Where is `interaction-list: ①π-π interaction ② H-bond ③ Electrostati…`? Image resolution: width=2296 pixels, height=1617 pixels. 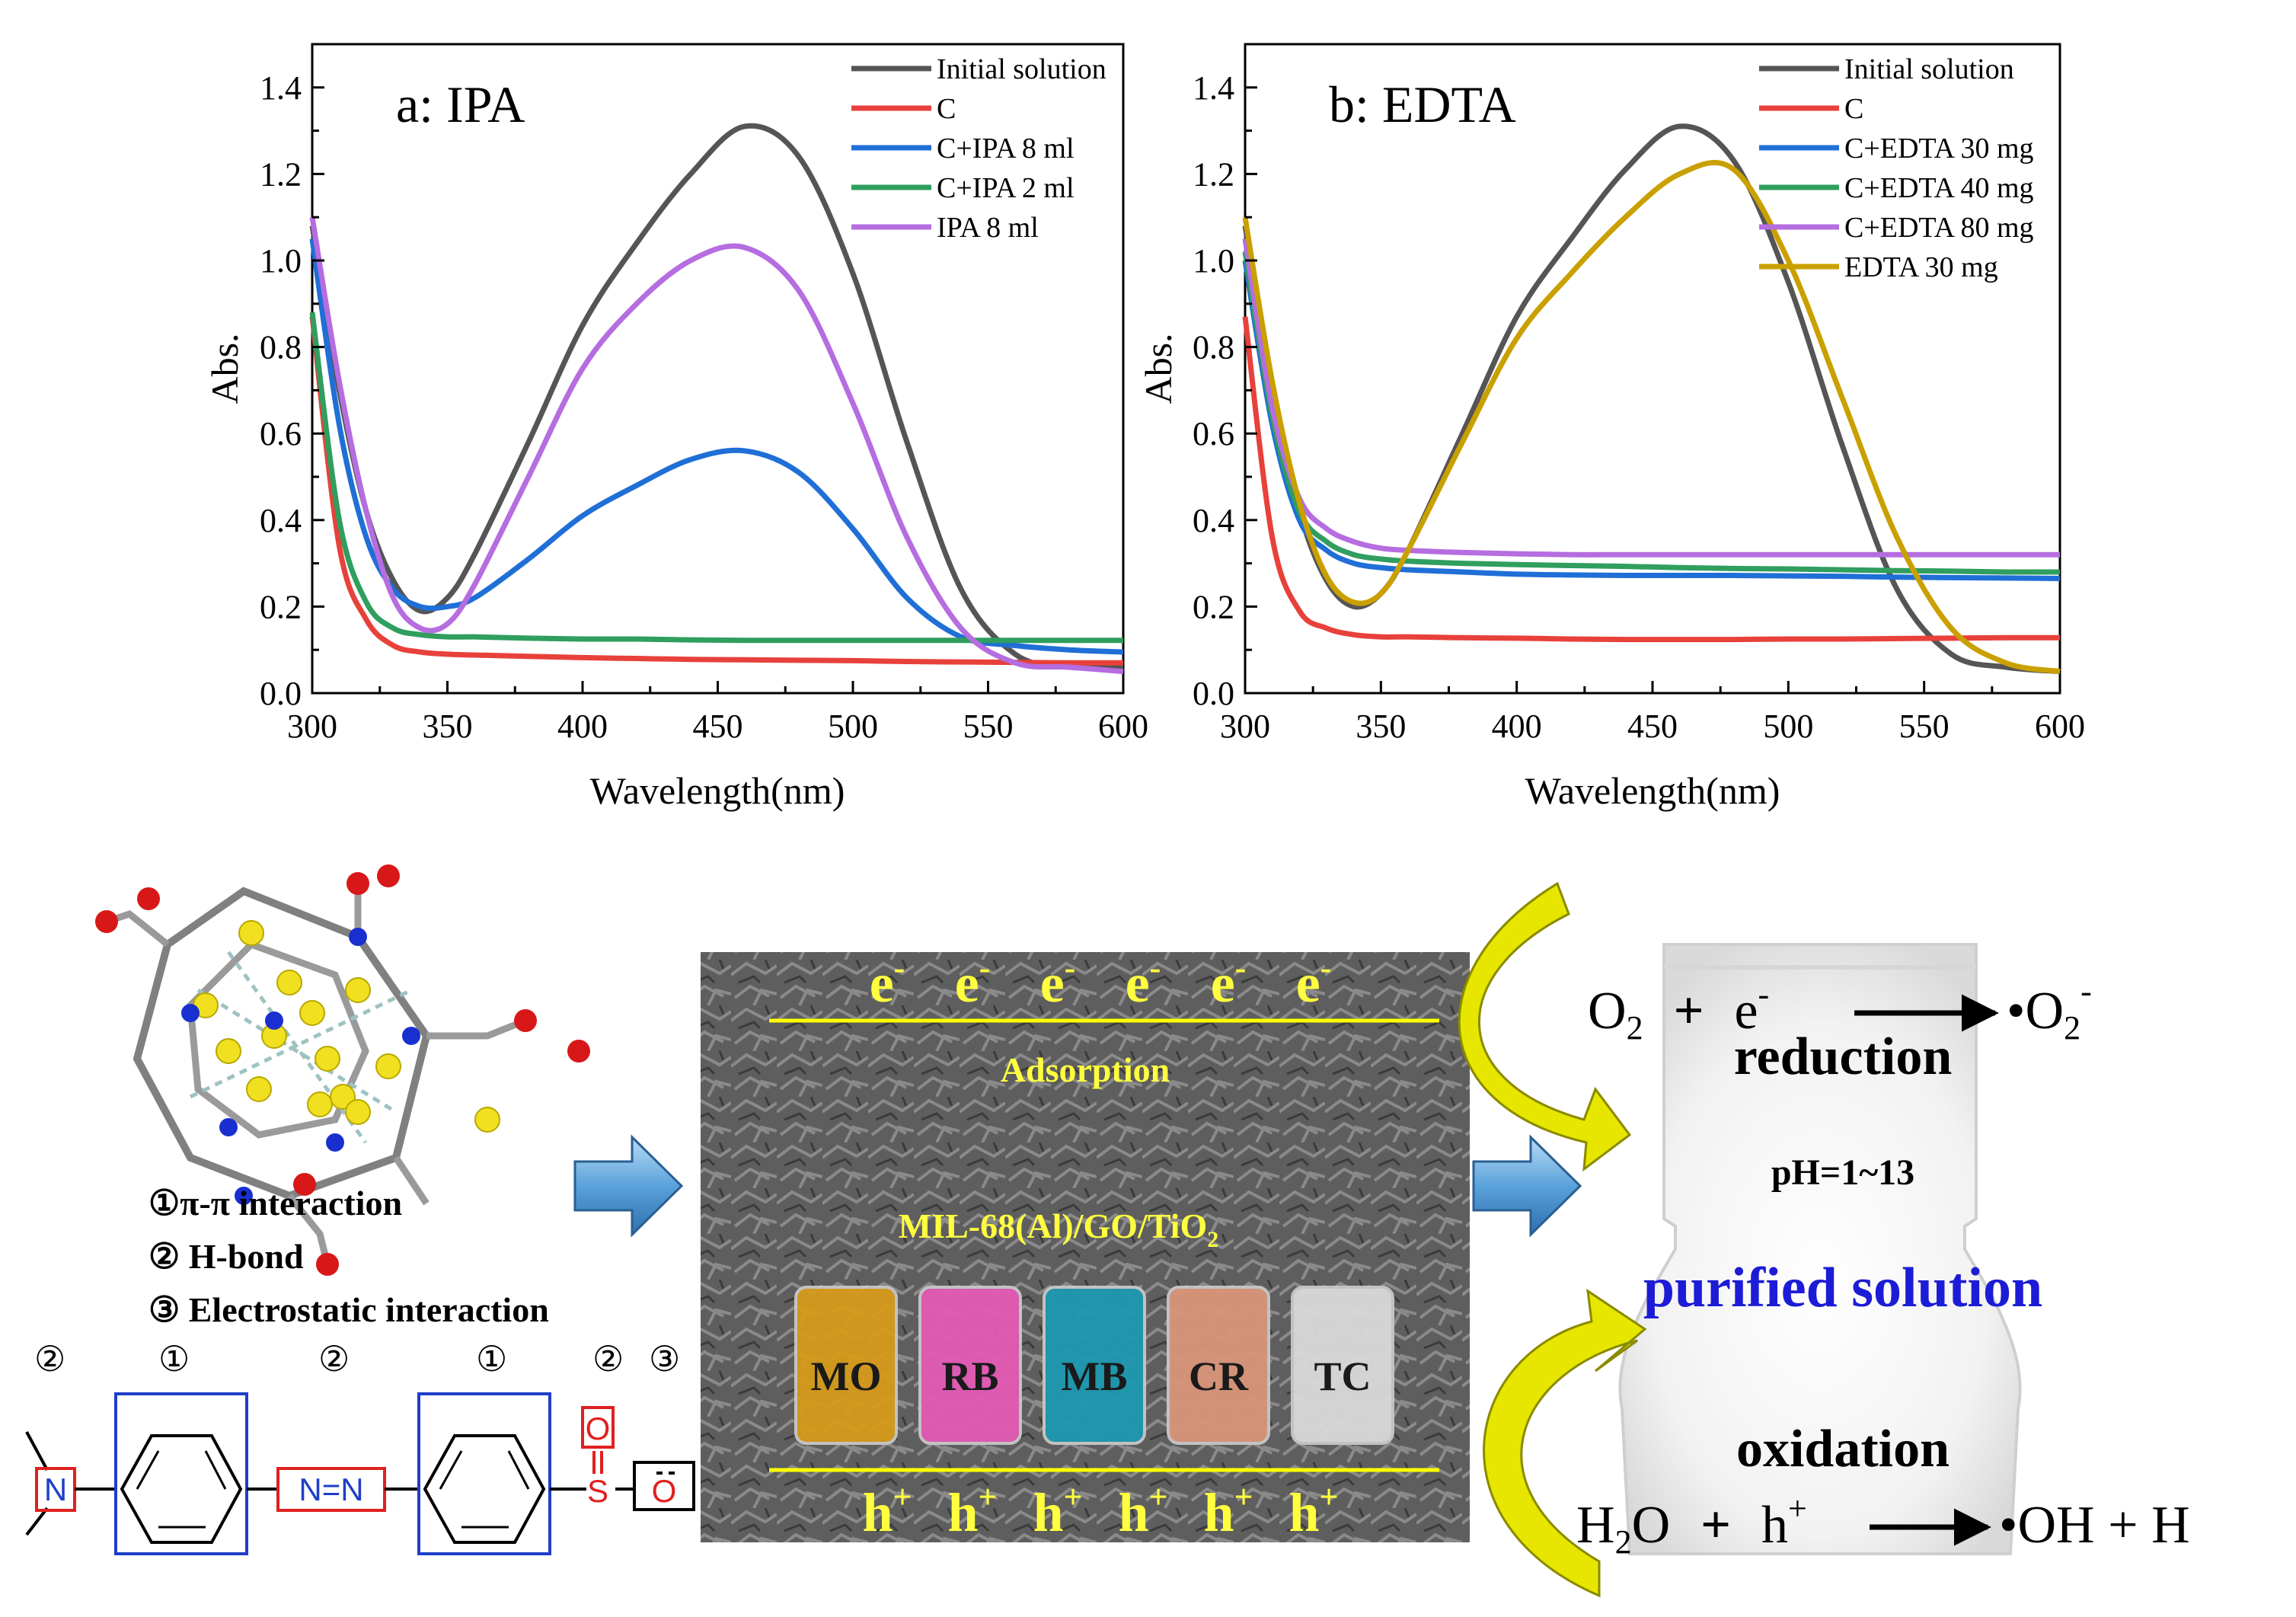 interaction-list: ①π-π interaction ② H-bond ③ Electrostati… is located at coordinates (348, 1256).